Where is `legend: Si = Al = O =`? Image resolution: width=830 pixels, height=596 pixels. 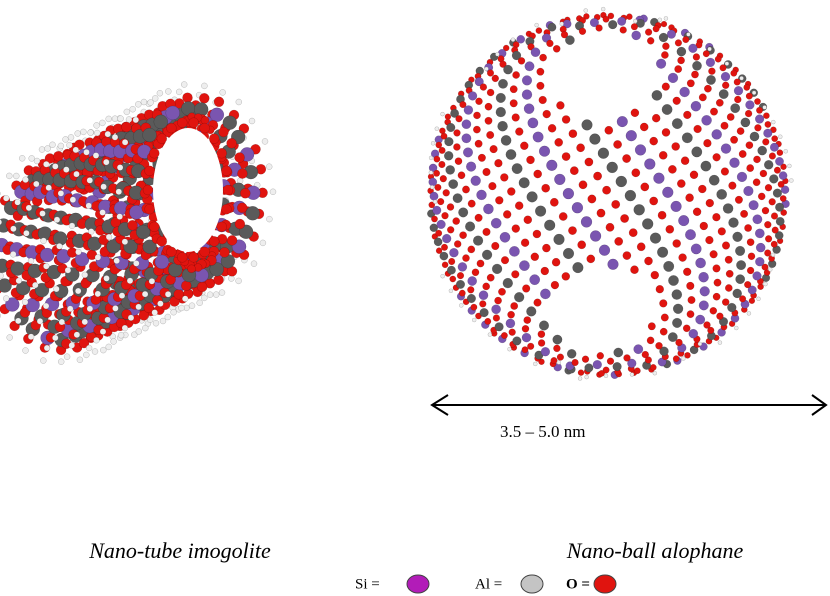 legend: Si = Al = O = is located at coordinates (486, 584).